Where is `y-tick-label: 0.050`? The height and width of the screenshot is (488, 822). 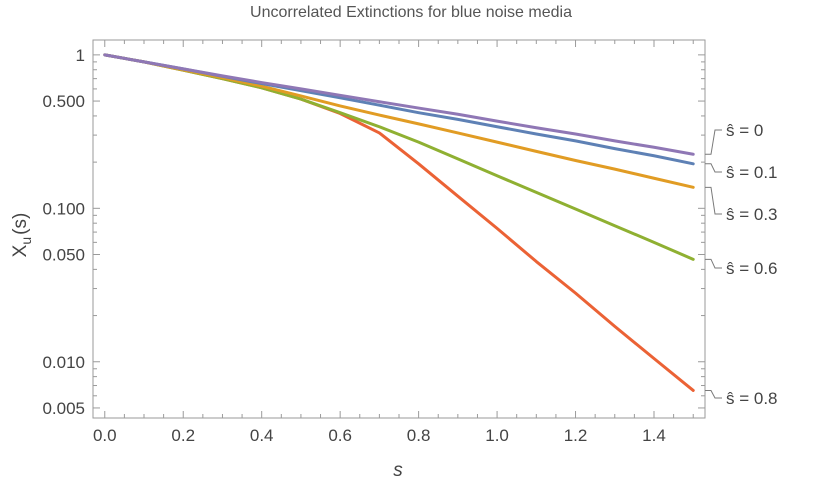 y-tick-label: 0.050 is located at coordinates (63, 255).